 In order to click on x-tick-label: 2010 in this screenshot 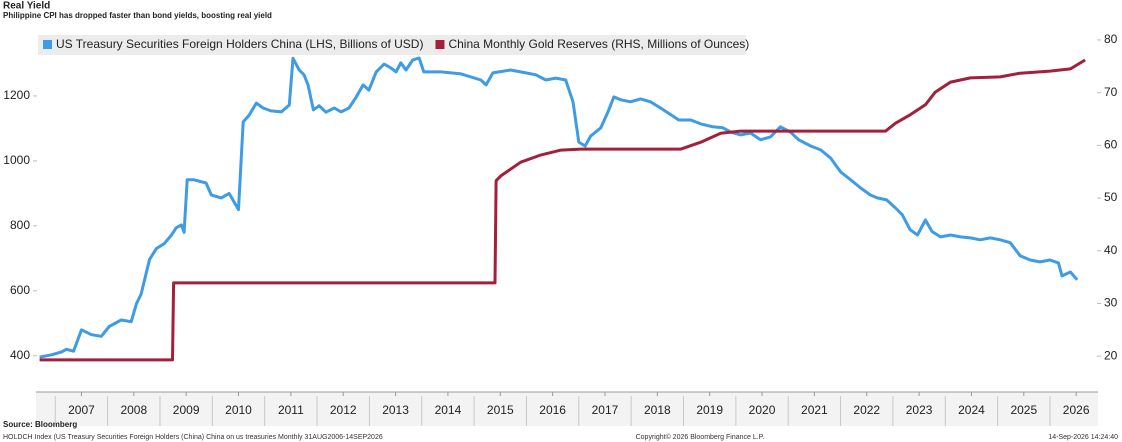, I will do `click(238, 410)`.